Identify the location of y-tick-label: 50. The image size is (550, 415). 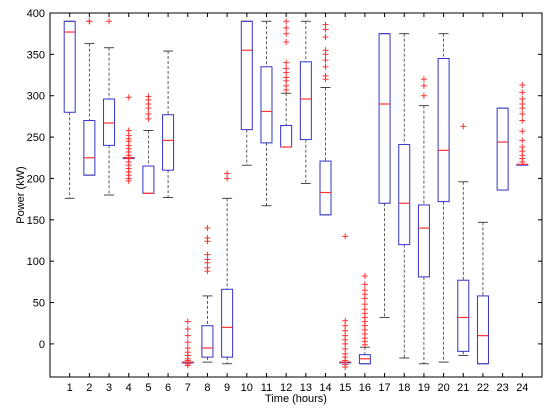
(39, 304).